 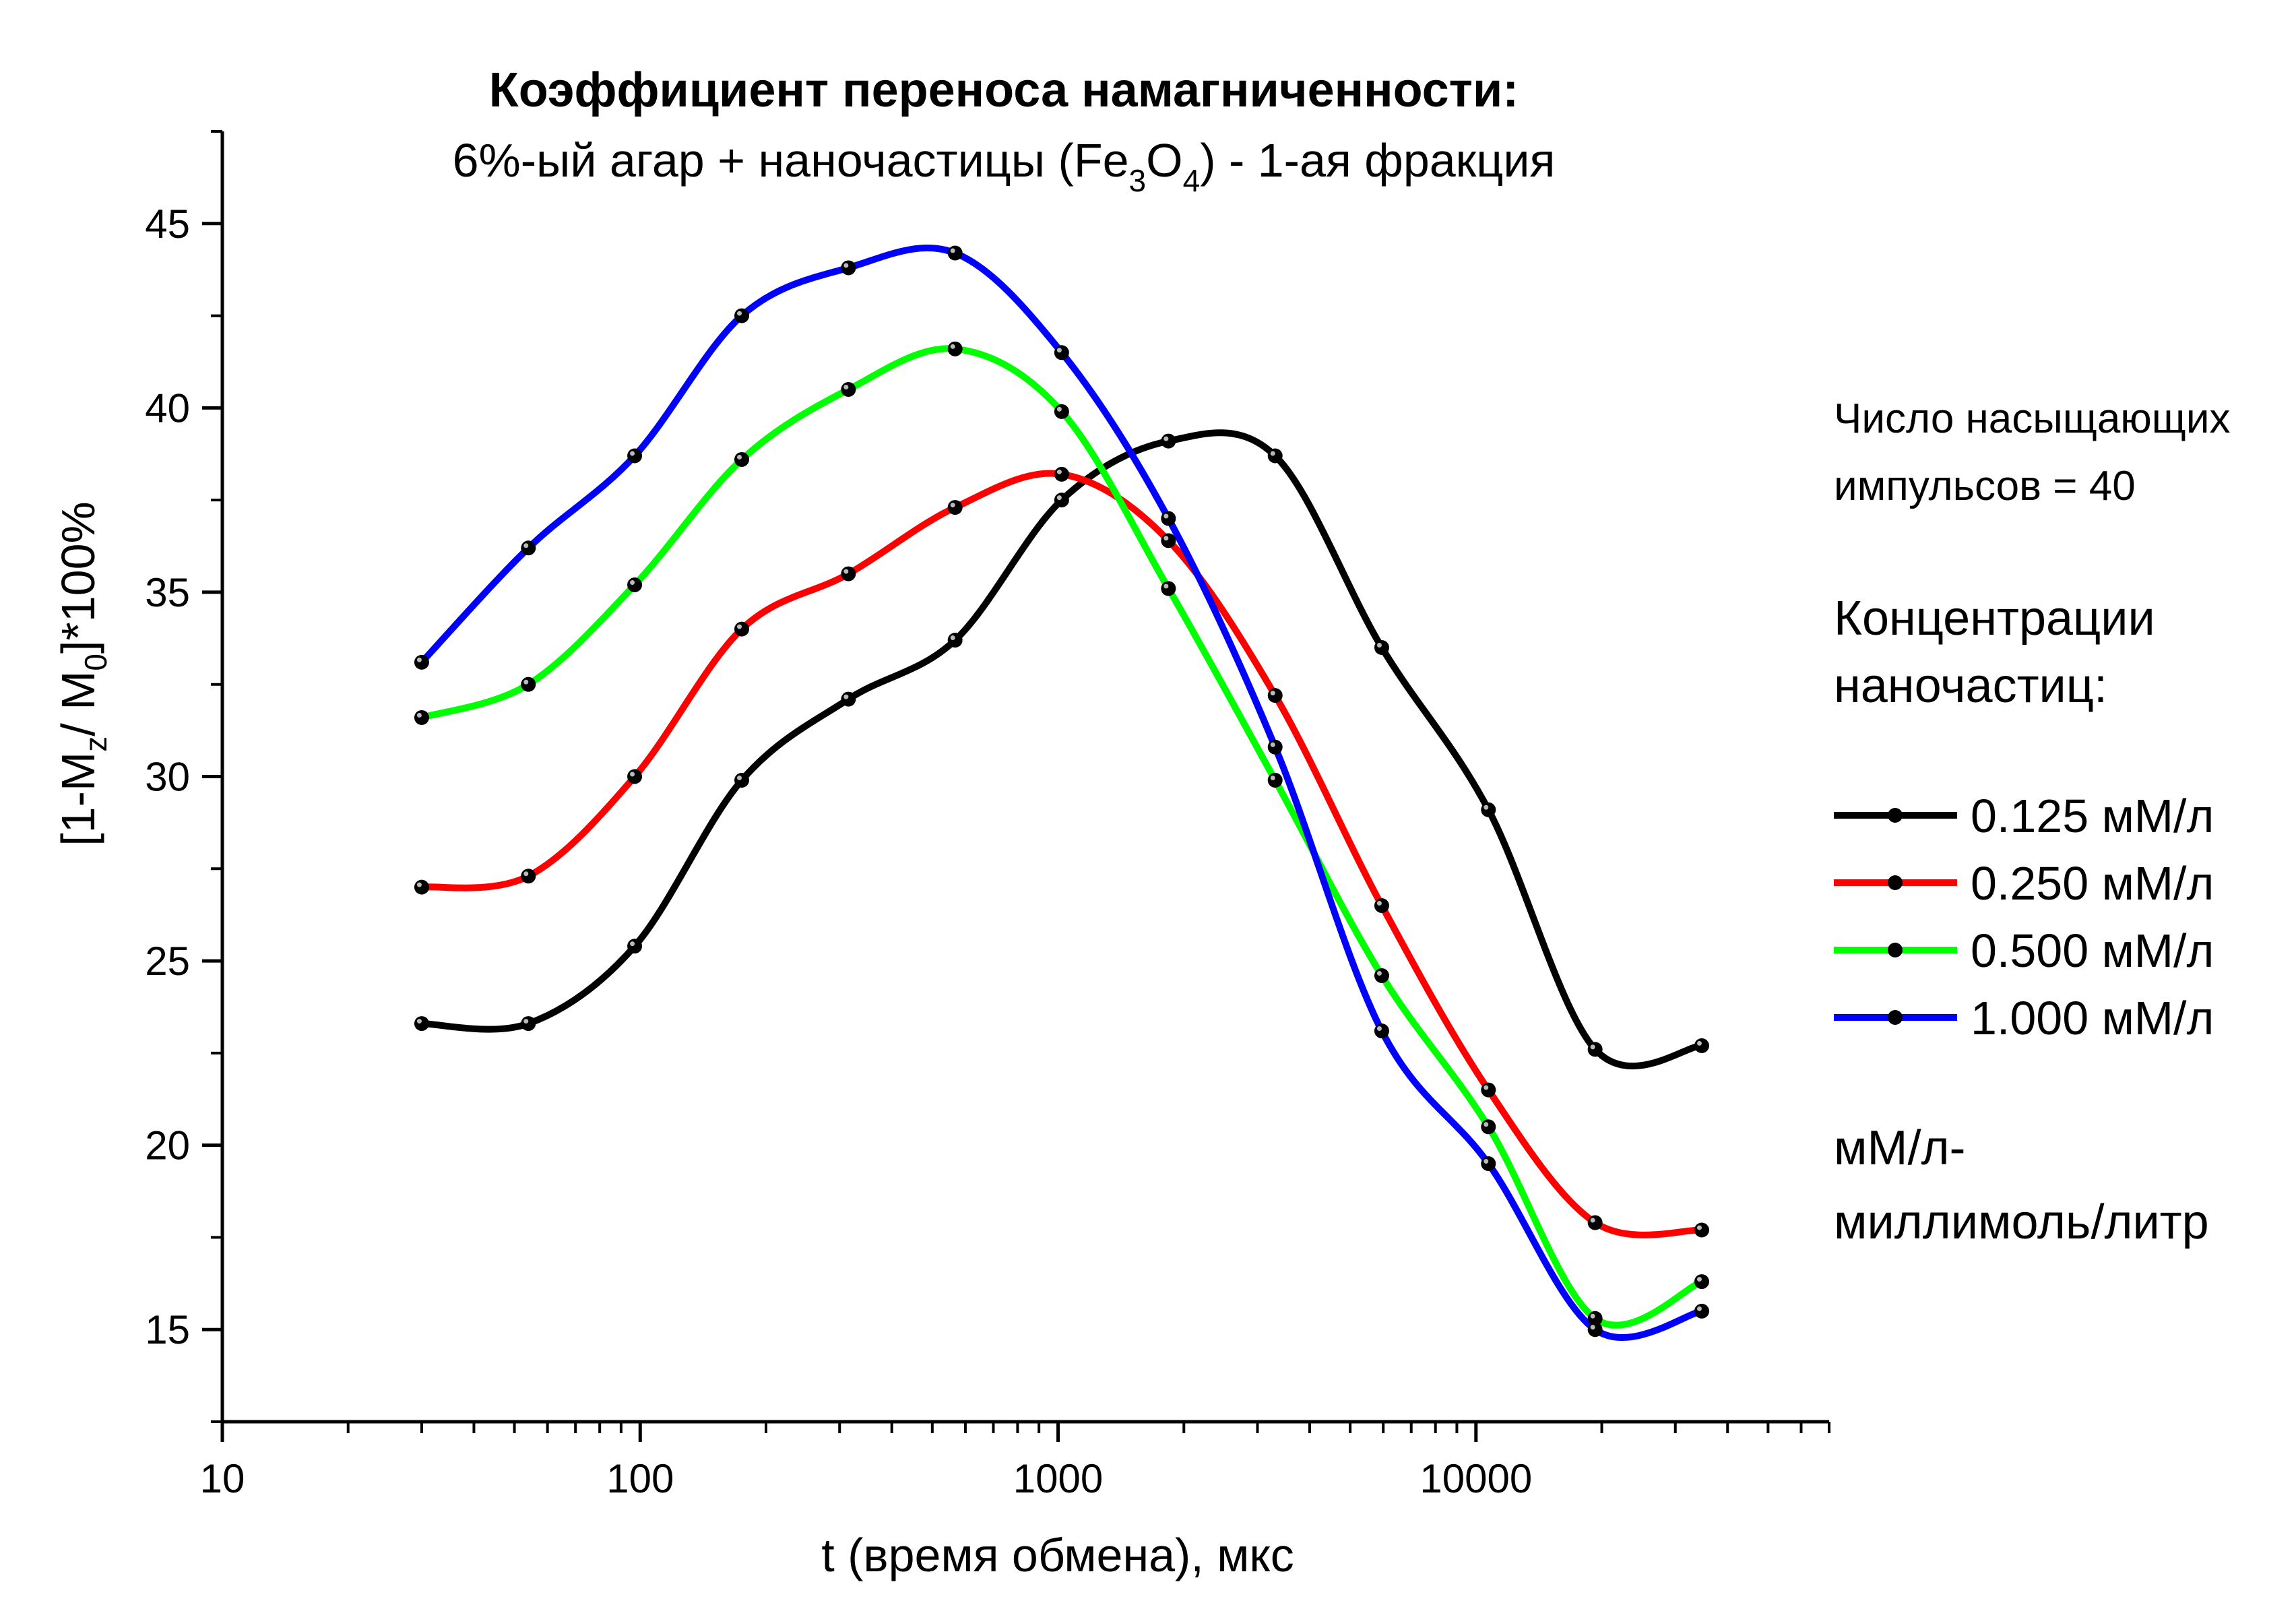 I want to click on subtitle-part-3: ) - 1-ая фракция, so click(x=1377, y=160).